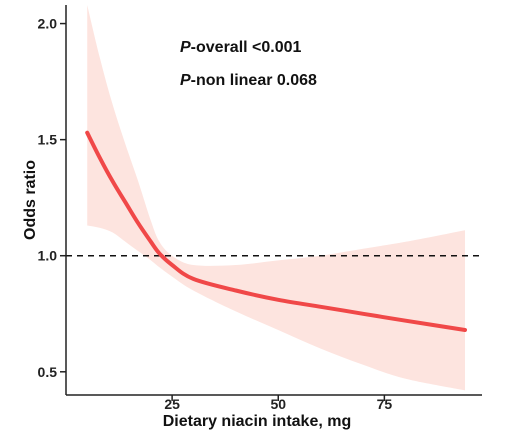 The height and width of the screenshot is (437, 515). I want to click on y-axis-title: Odds ratio, so click(30, 200).